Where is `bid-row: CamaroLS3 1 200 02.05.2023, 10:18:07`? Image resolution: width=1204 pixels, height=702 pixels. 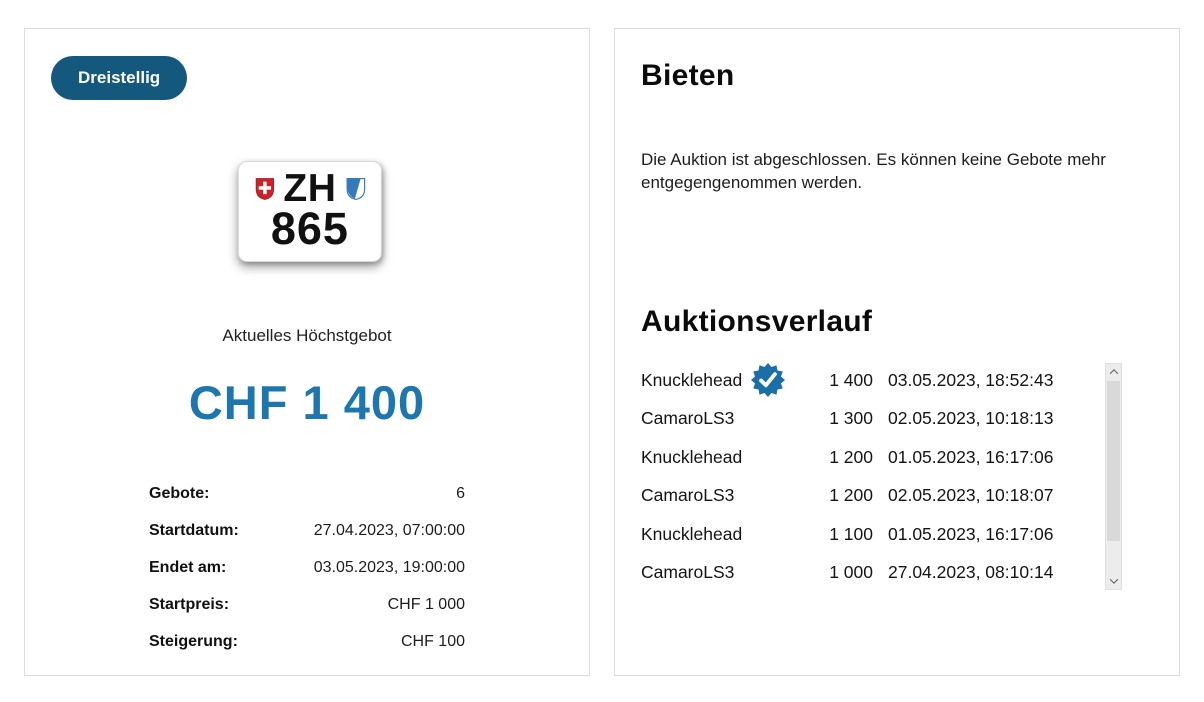
bid-row: CamaroLS3 1 200 02.05.2023, 10:18:07 is located at coordinates (881, 496).